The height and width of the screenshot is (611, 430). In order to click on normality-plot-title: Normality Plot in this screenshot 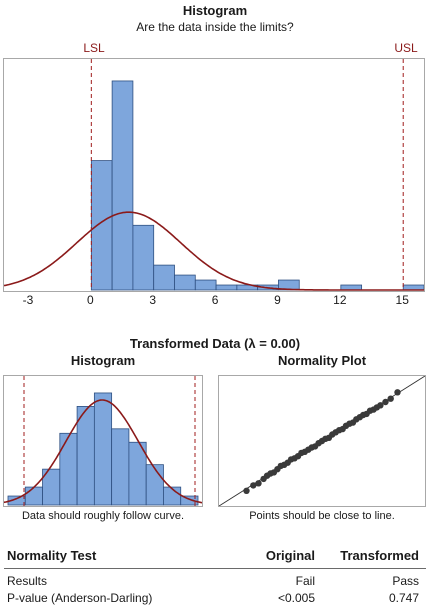, I will do `click(322, 360)`.